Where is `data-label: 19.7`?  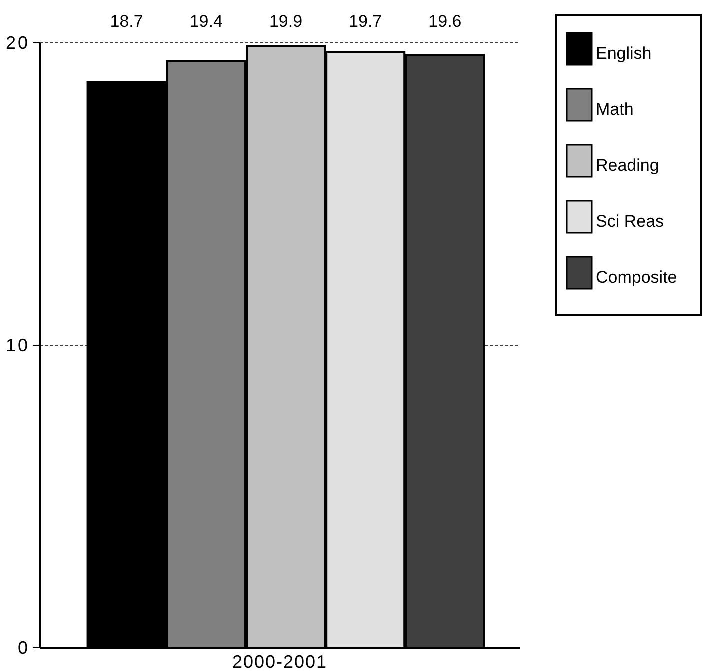 data-label: 19.7 is located at coordinates (365, 21).